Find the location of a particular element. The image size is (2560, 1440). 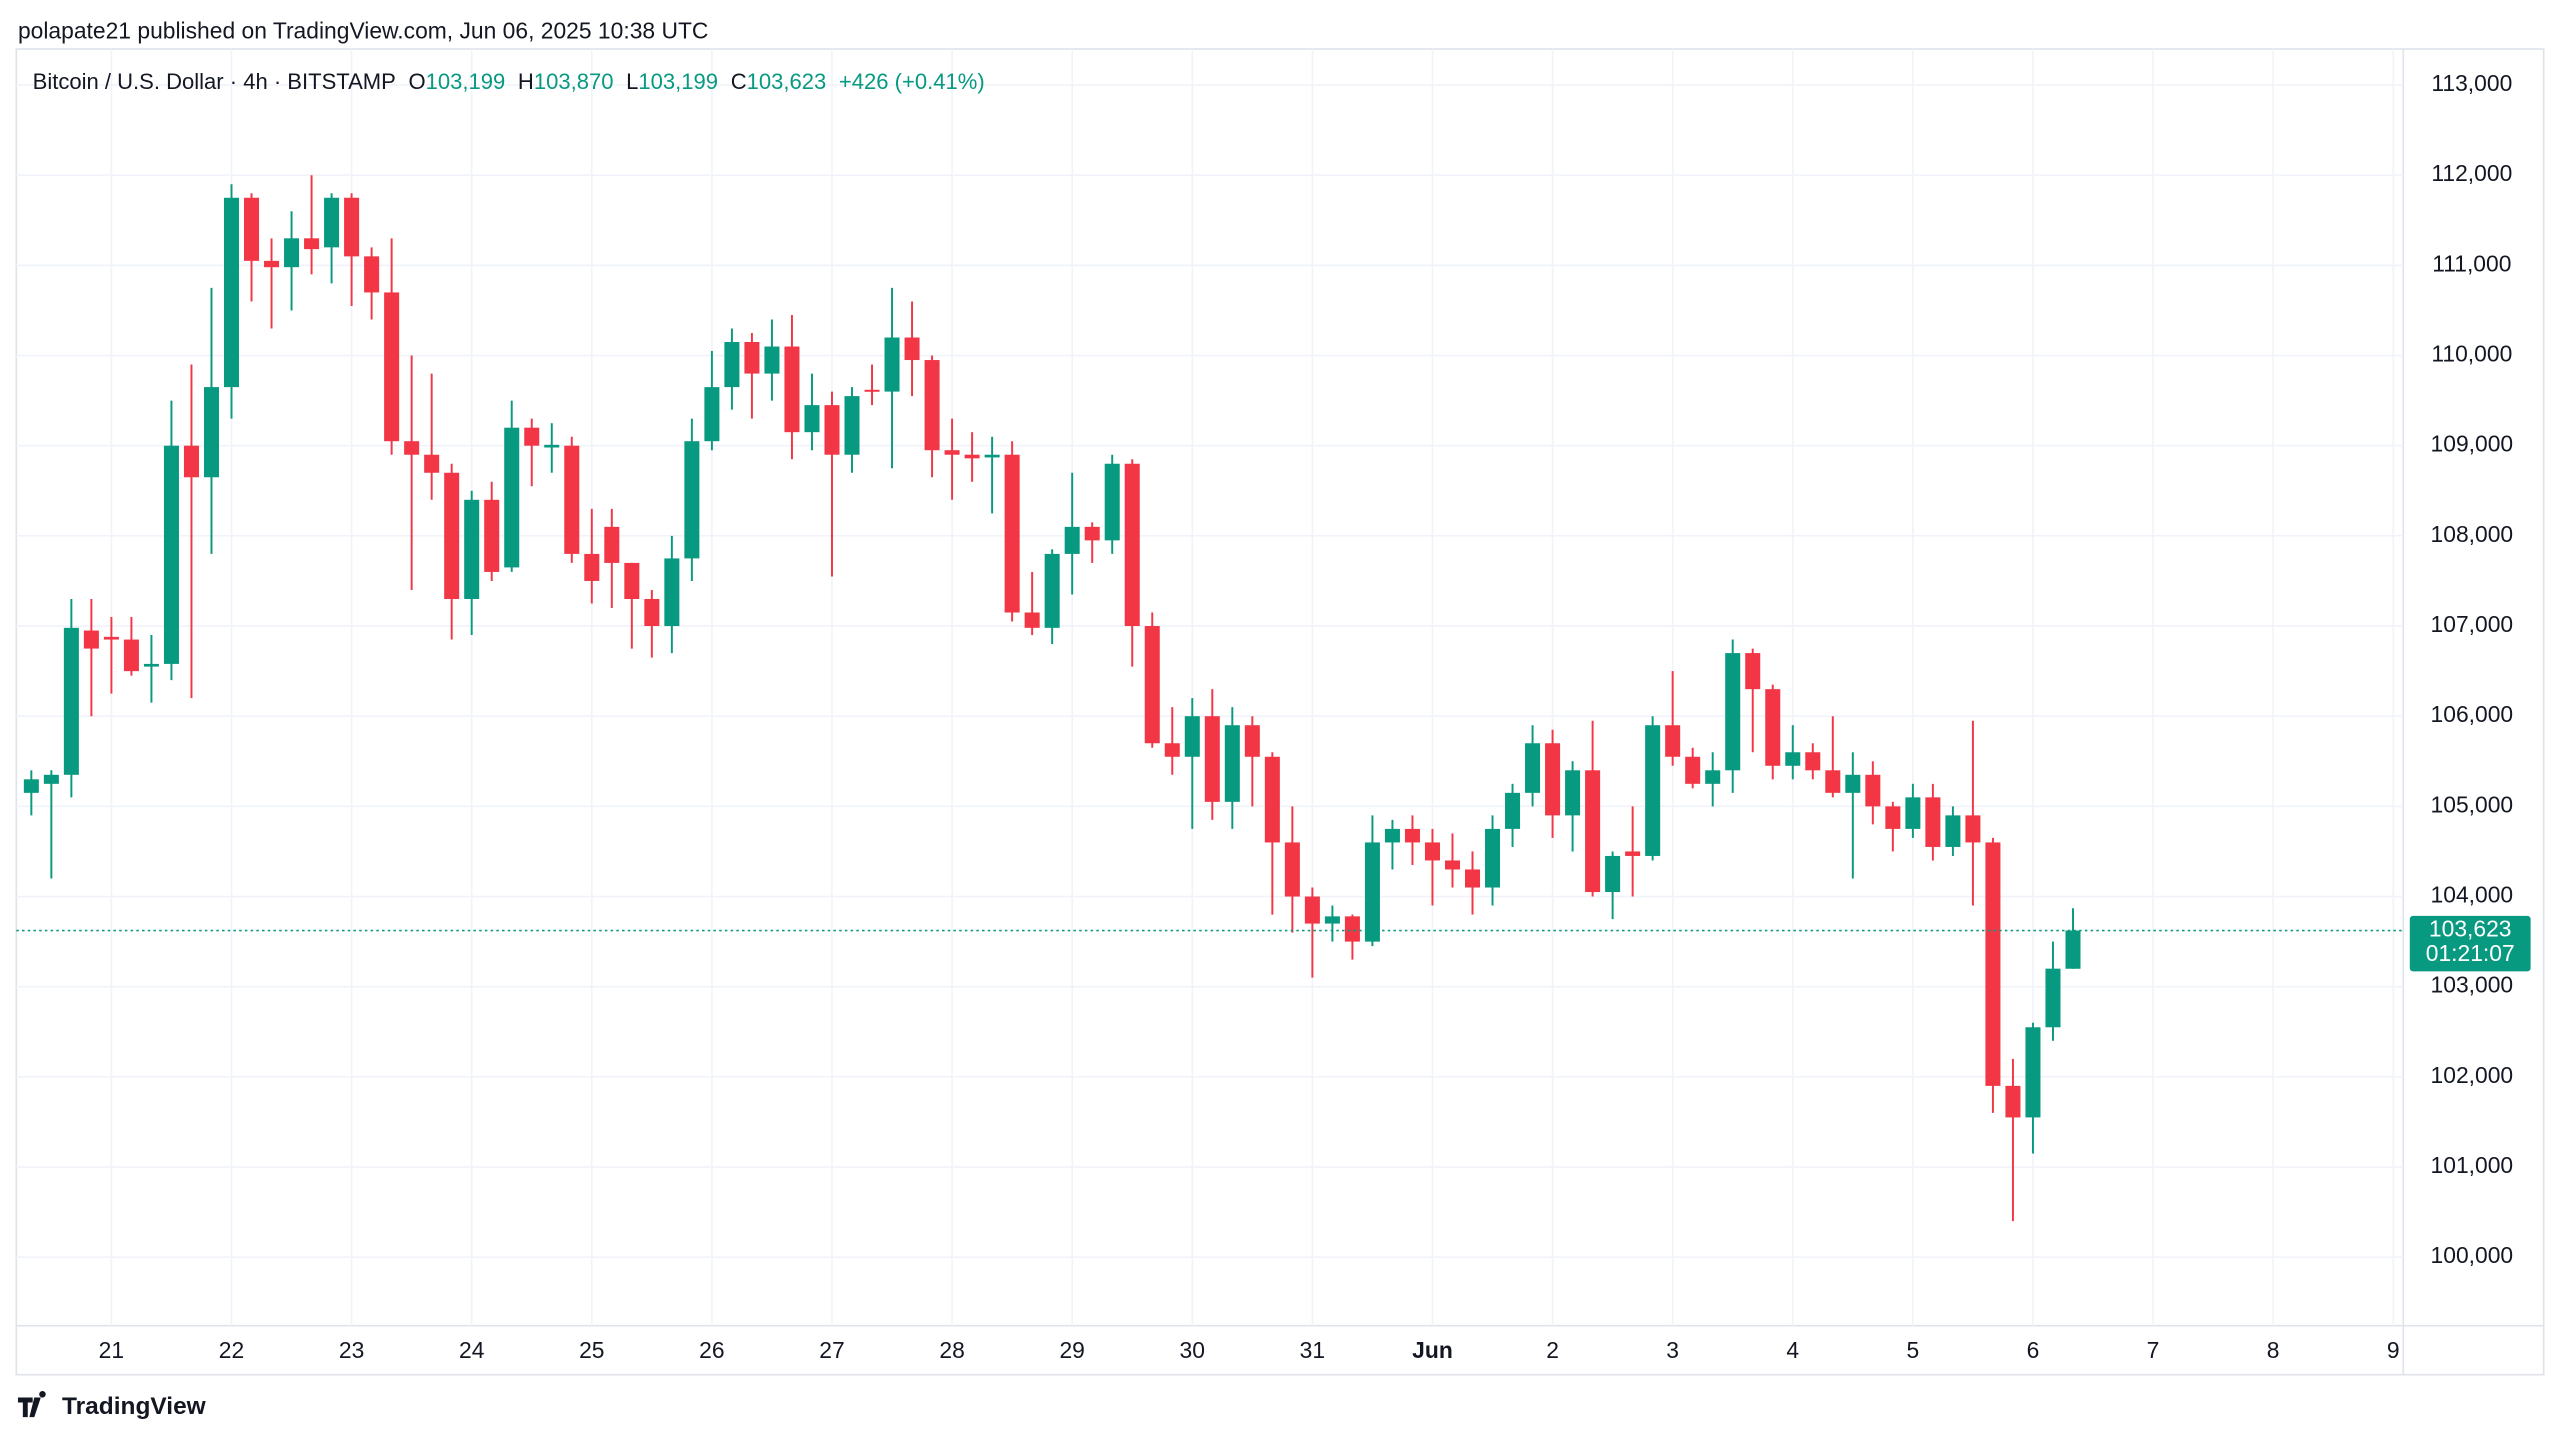

y-tick-label: 109,000 is located at coordinates (2472, 444).